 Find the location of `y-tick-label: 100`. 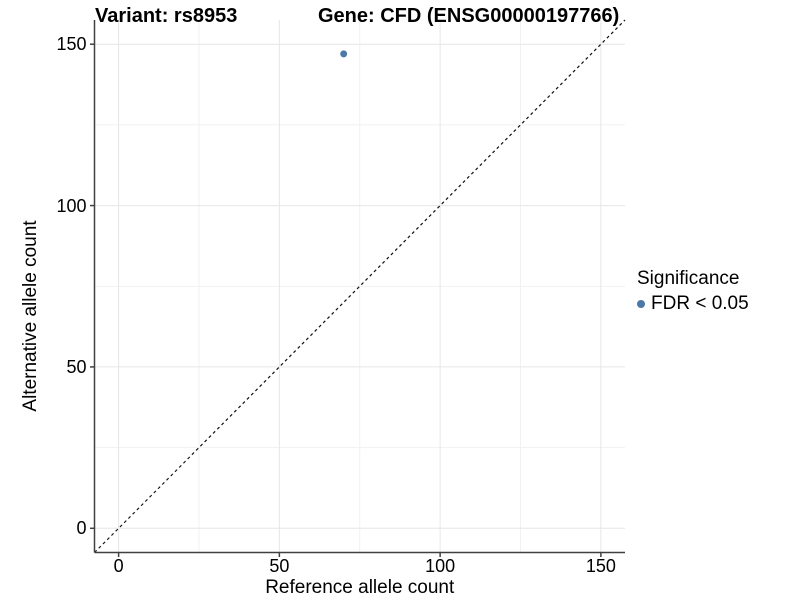

y-tick-label: 100 is located at coordinates (71, 205).